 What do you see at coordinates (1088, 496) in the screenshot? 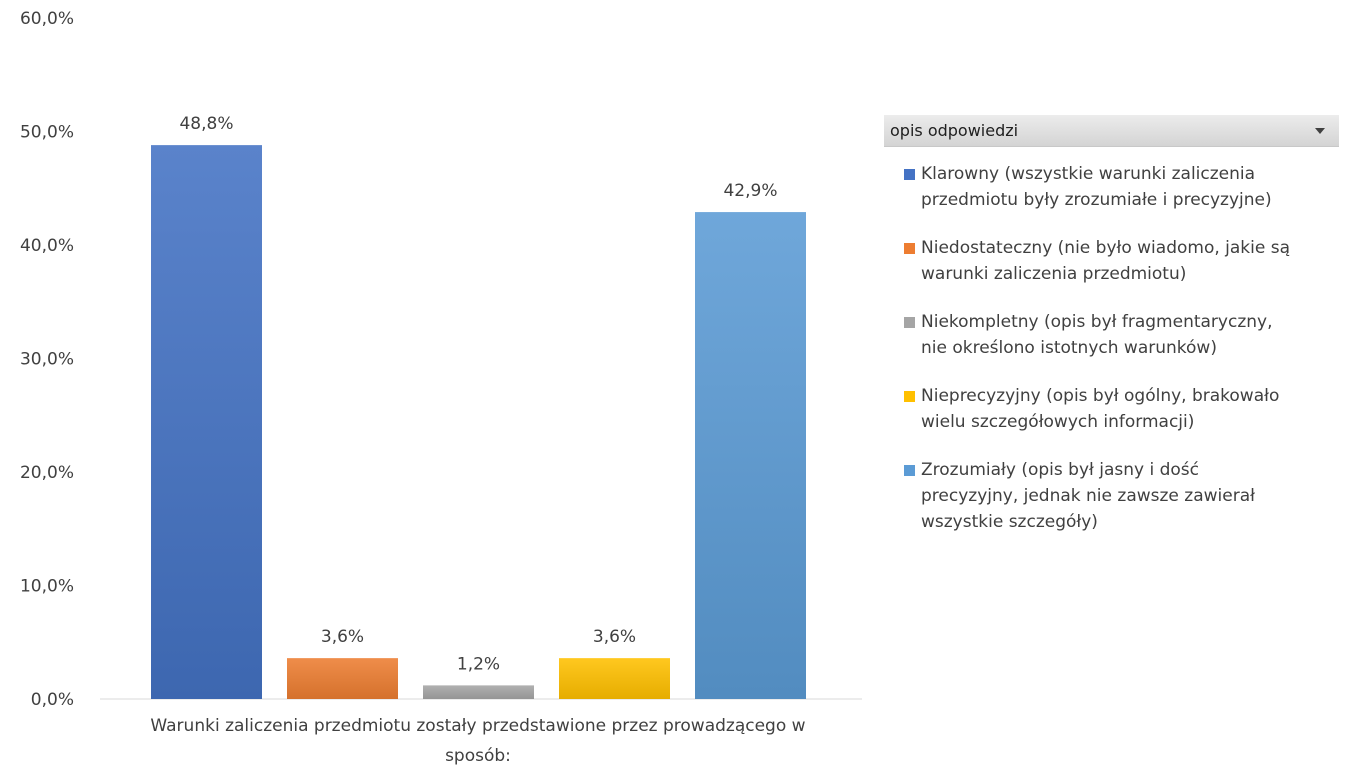
I see `legend-label-line: precyzyjny, jednak nie zawsze zawierał` at bounding box center [1088, 496].